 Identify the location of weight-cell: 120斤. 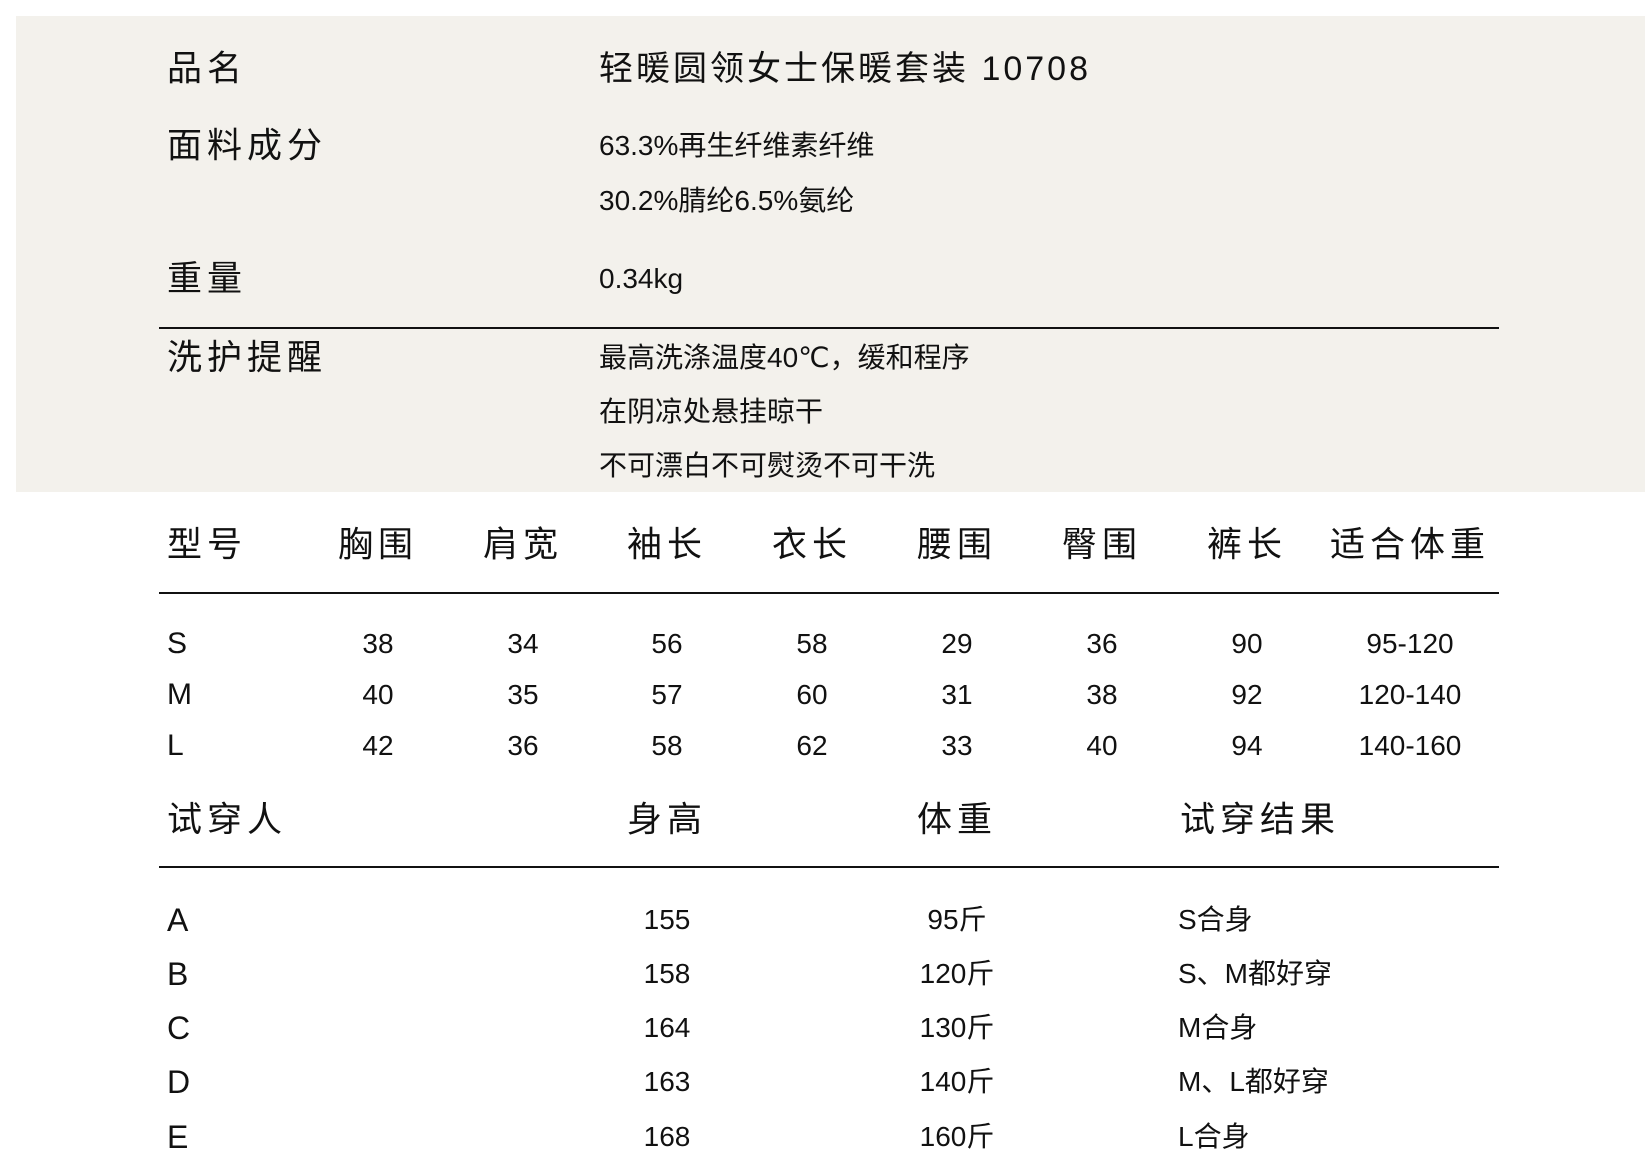
(957, 973).